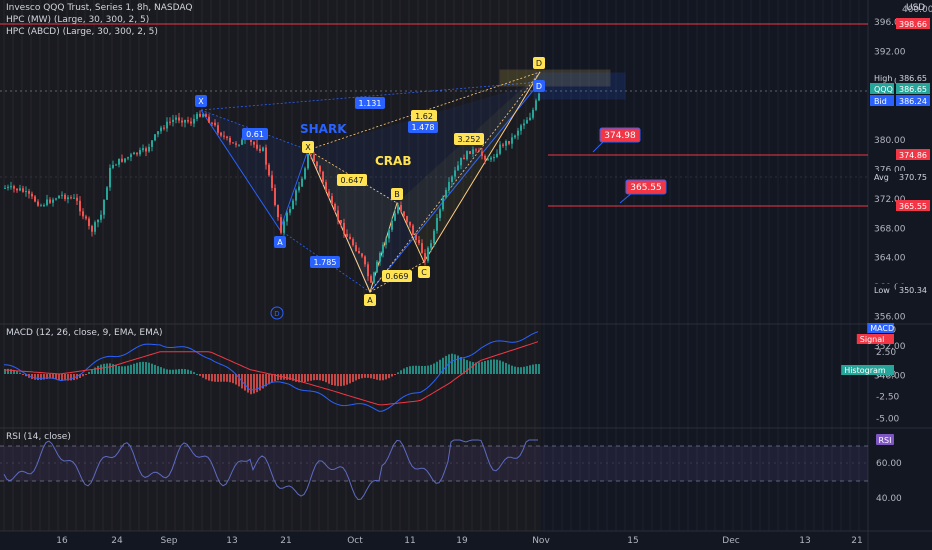  What do you see at coordinates (424, 272) in the screenshot?
I see `svg-text: C` at bounding box center [424, 272].